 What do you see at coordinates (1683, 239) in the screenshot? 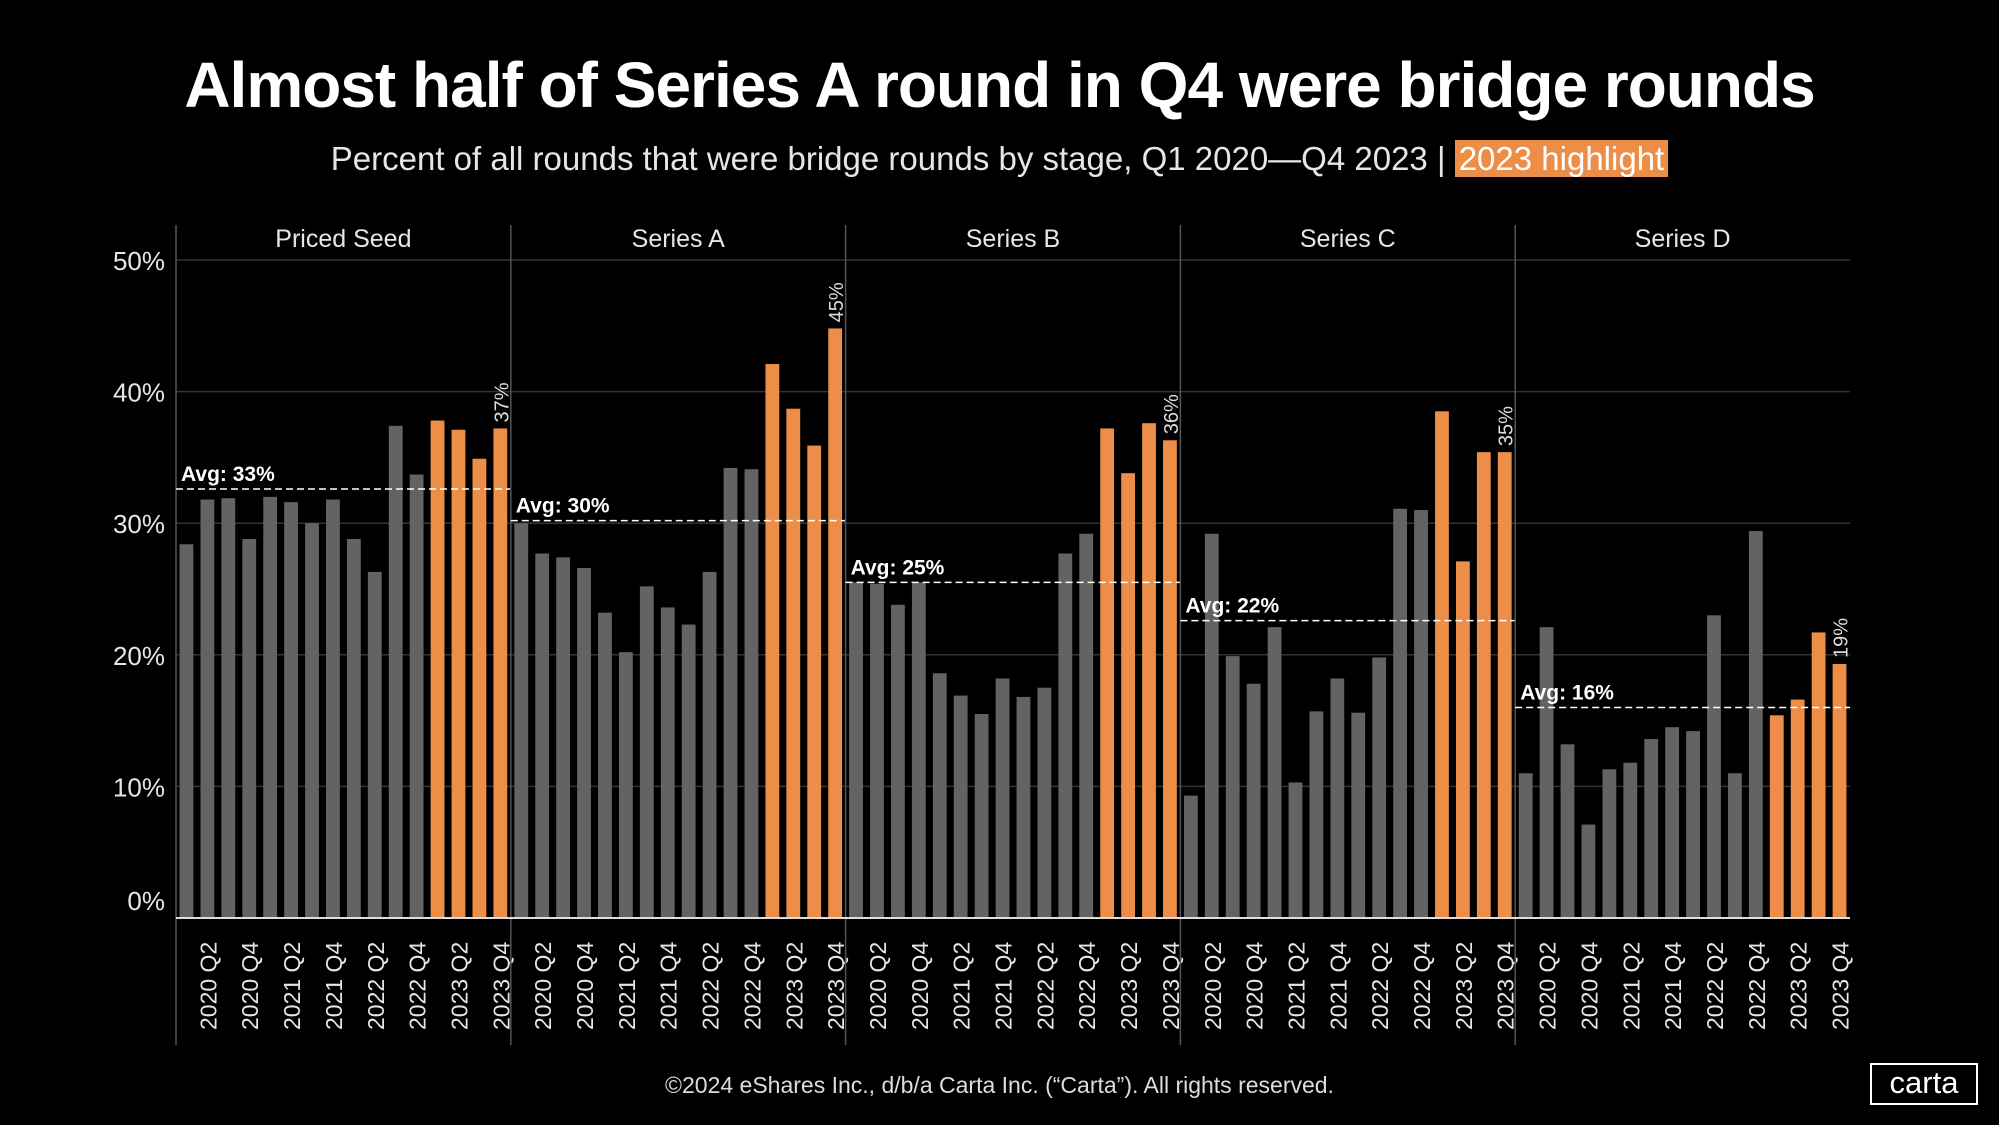
I see `panel-title: Series D` at bounding box center [1683, 239].